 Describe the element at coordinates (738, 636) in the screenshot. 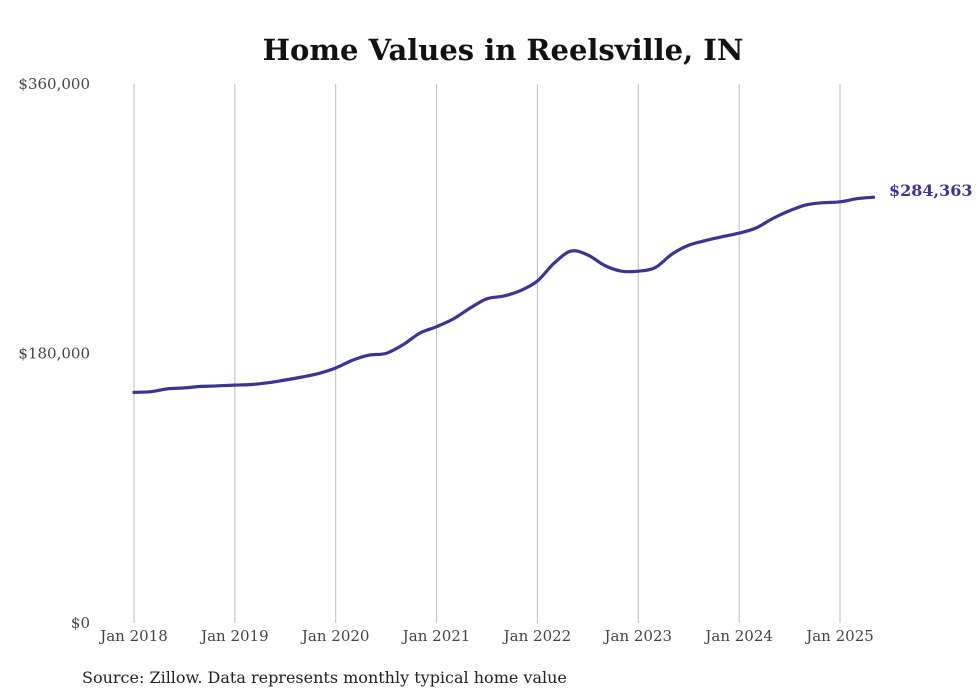

I see `x-tick-label: Jan 2024` at that location.